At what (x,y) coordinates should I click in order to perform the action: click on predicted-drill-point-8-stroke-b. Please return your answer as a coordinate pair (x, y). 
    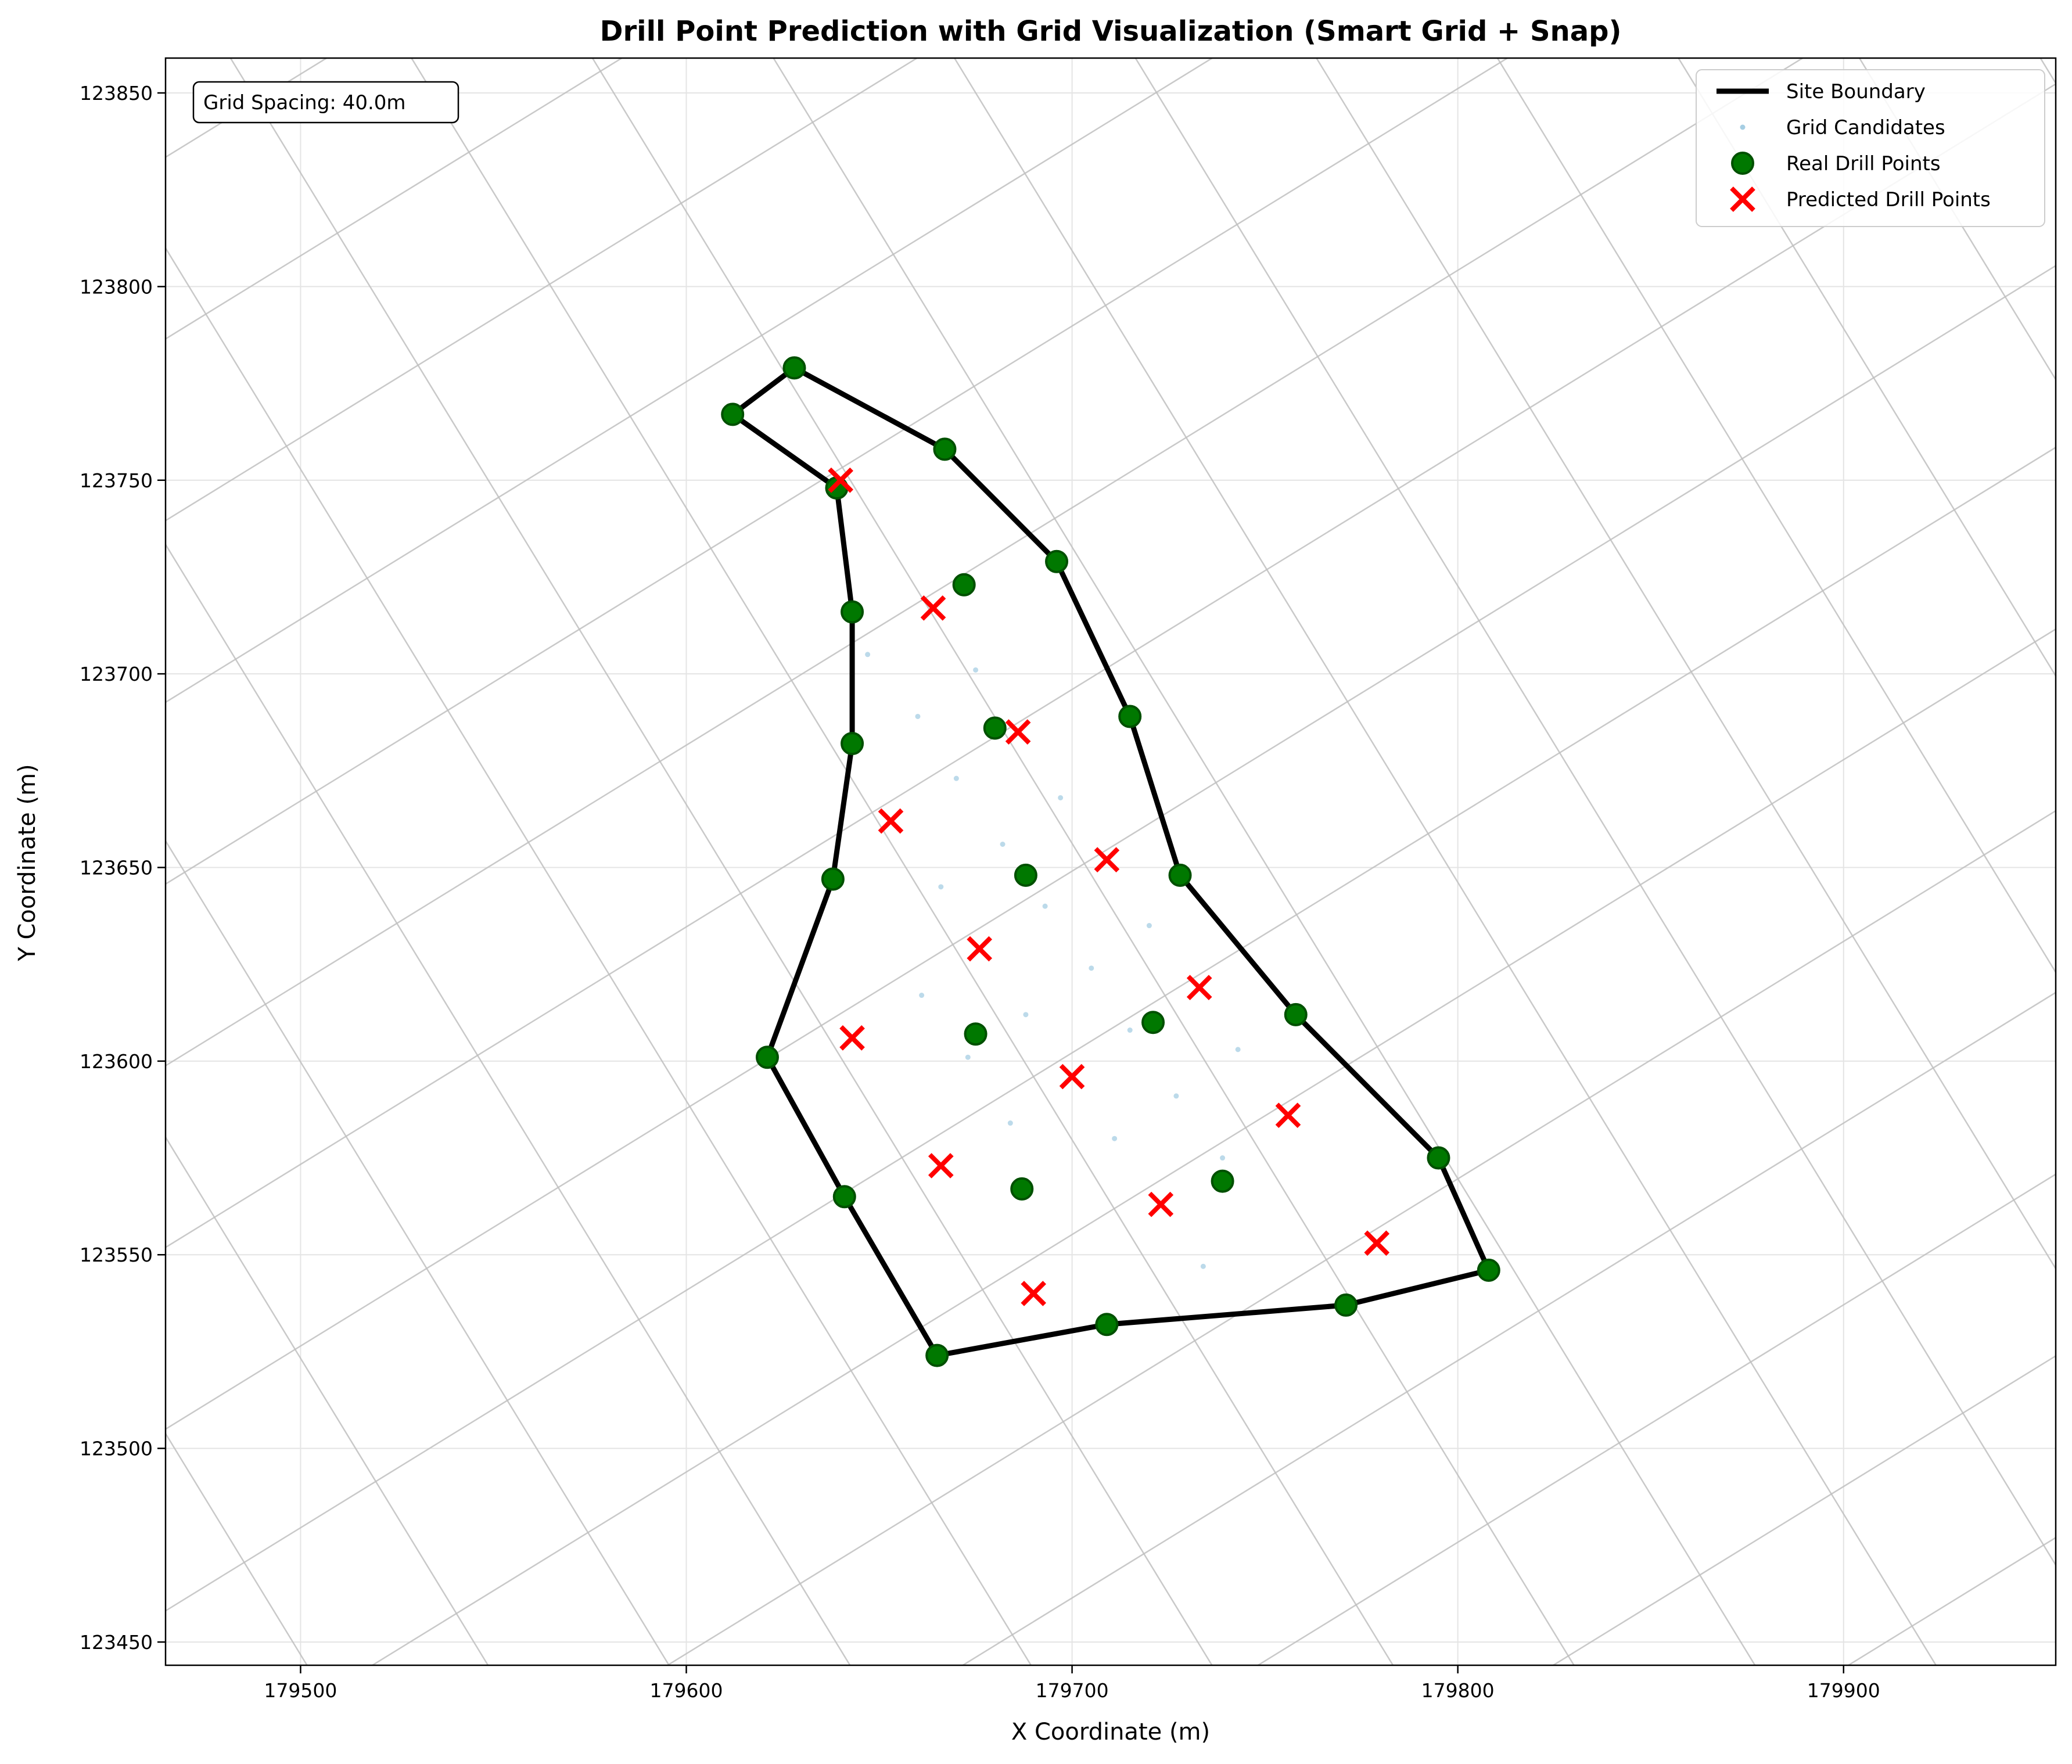
    Looking at the image, I should click on (1072, 1077).